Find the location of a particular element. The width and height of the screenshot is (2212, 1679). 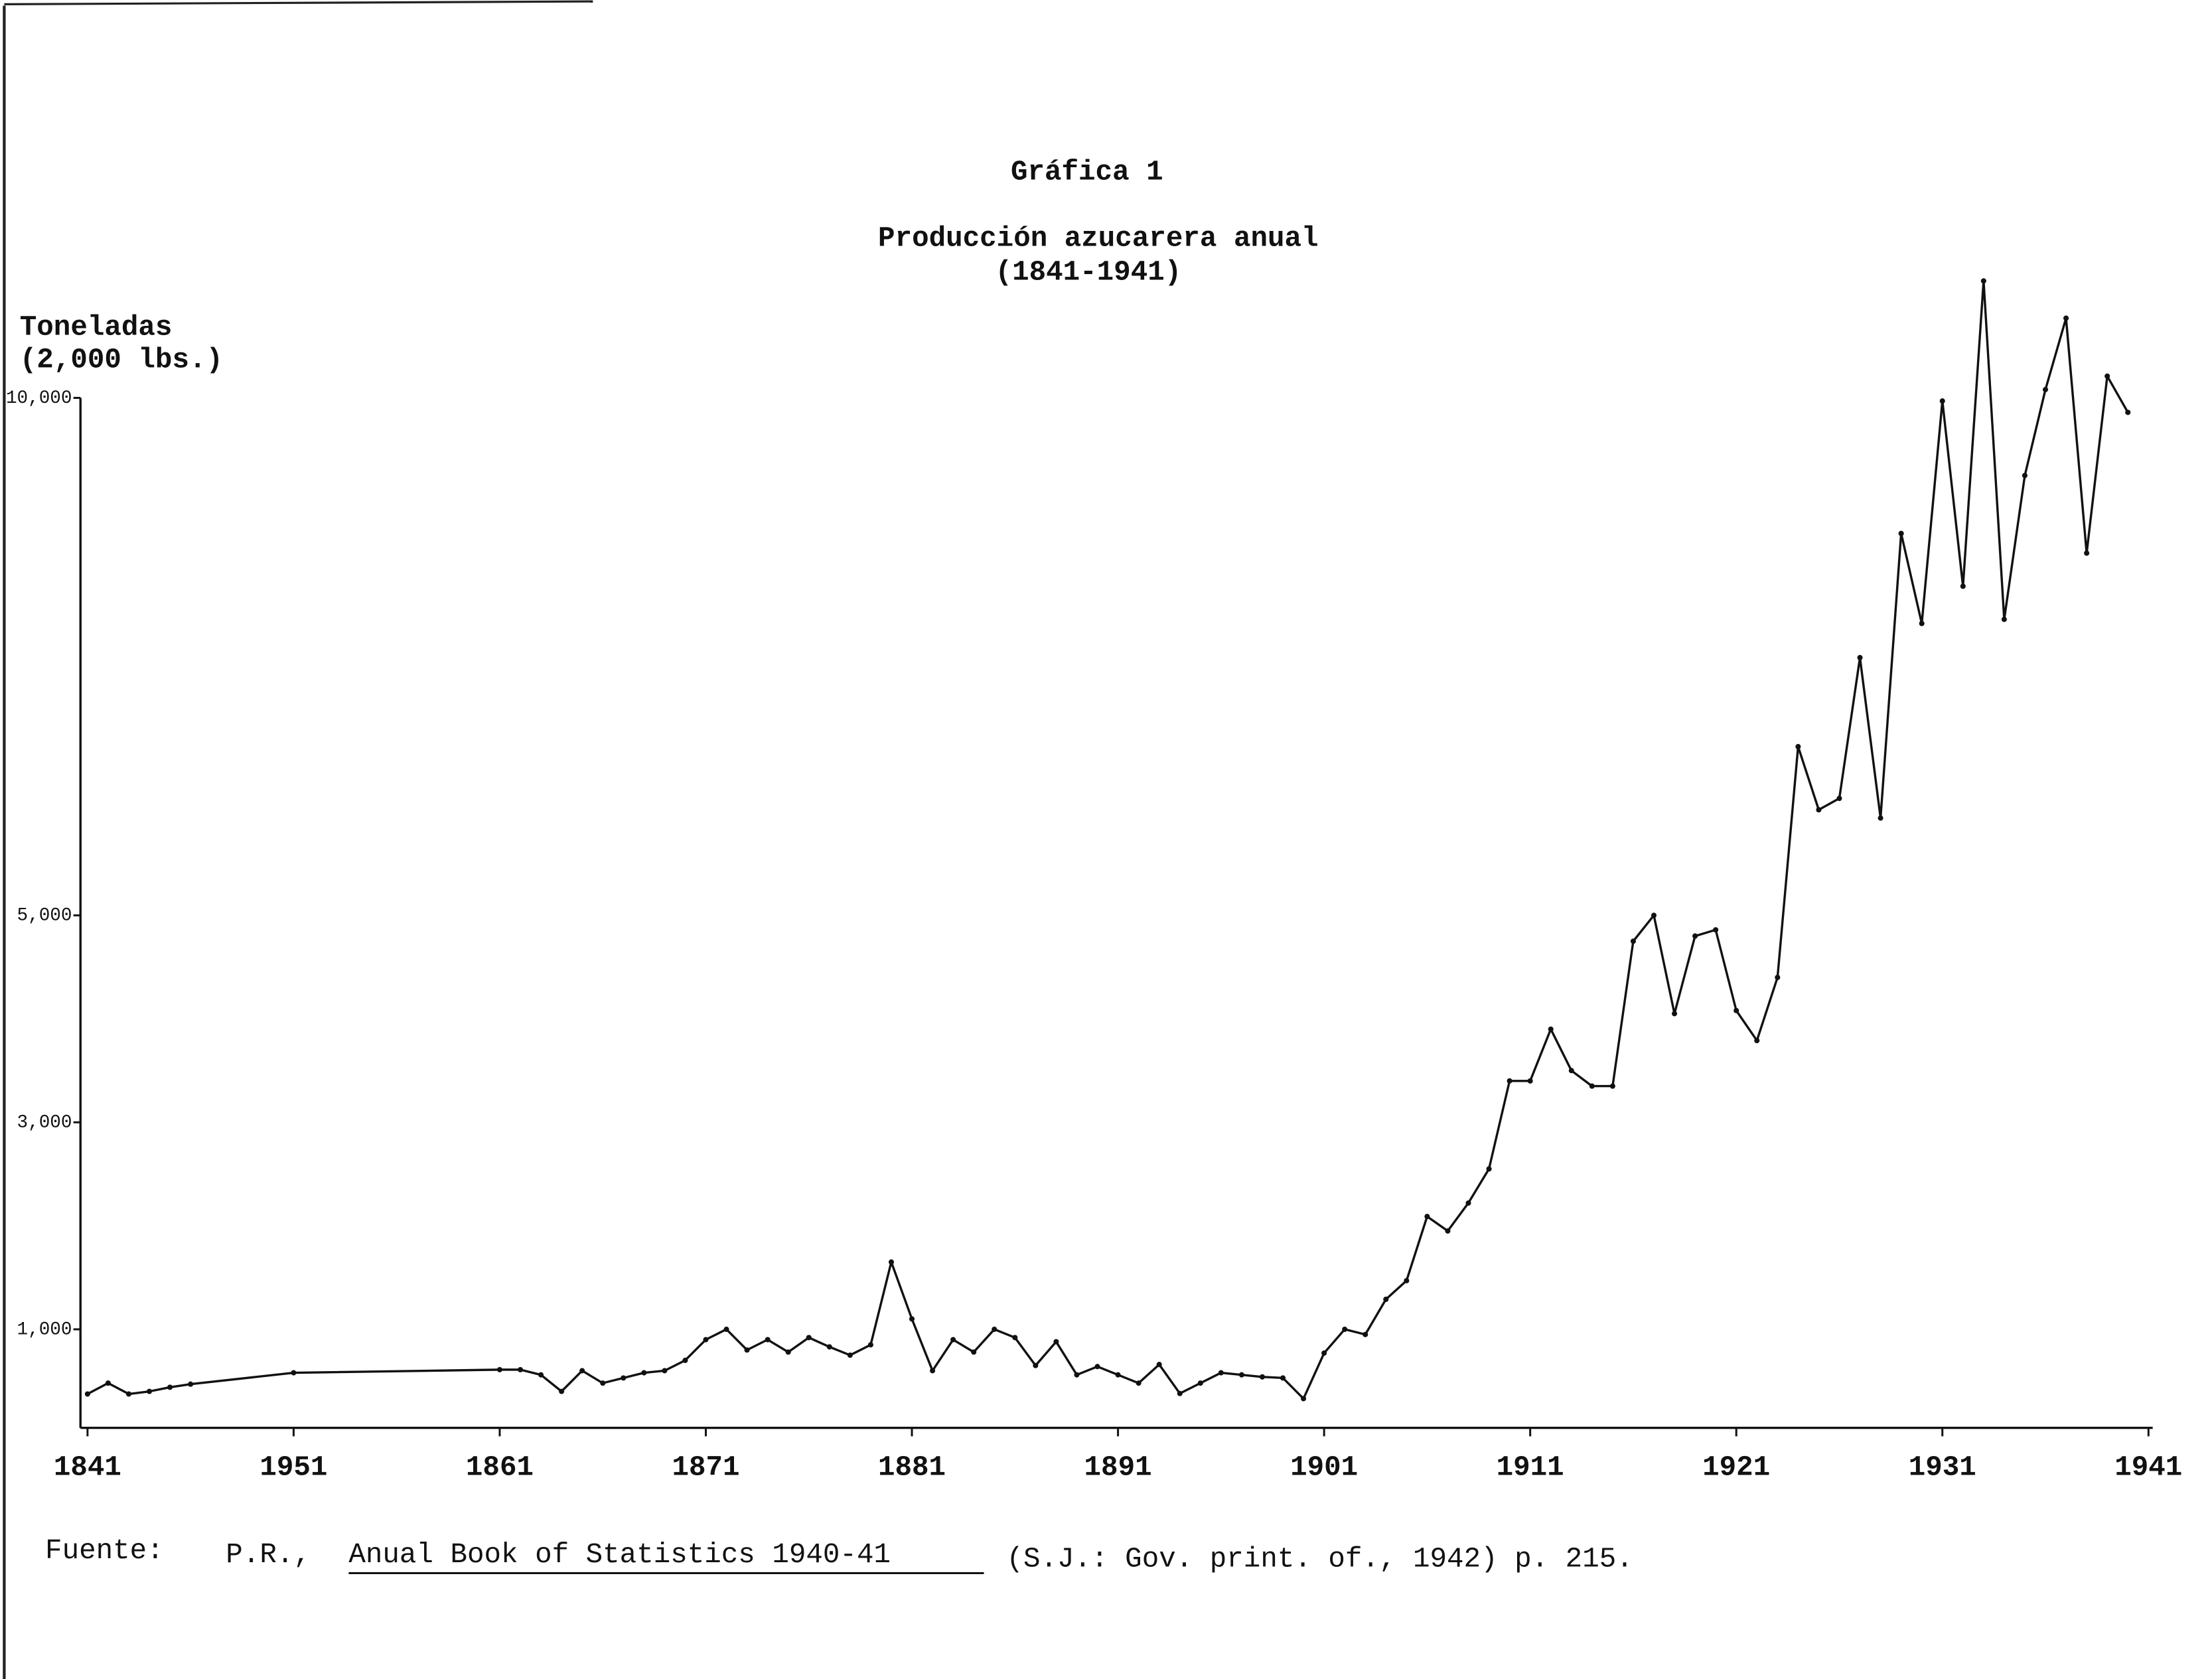

source-text: P.R., is located at coordinates (269, 1555).